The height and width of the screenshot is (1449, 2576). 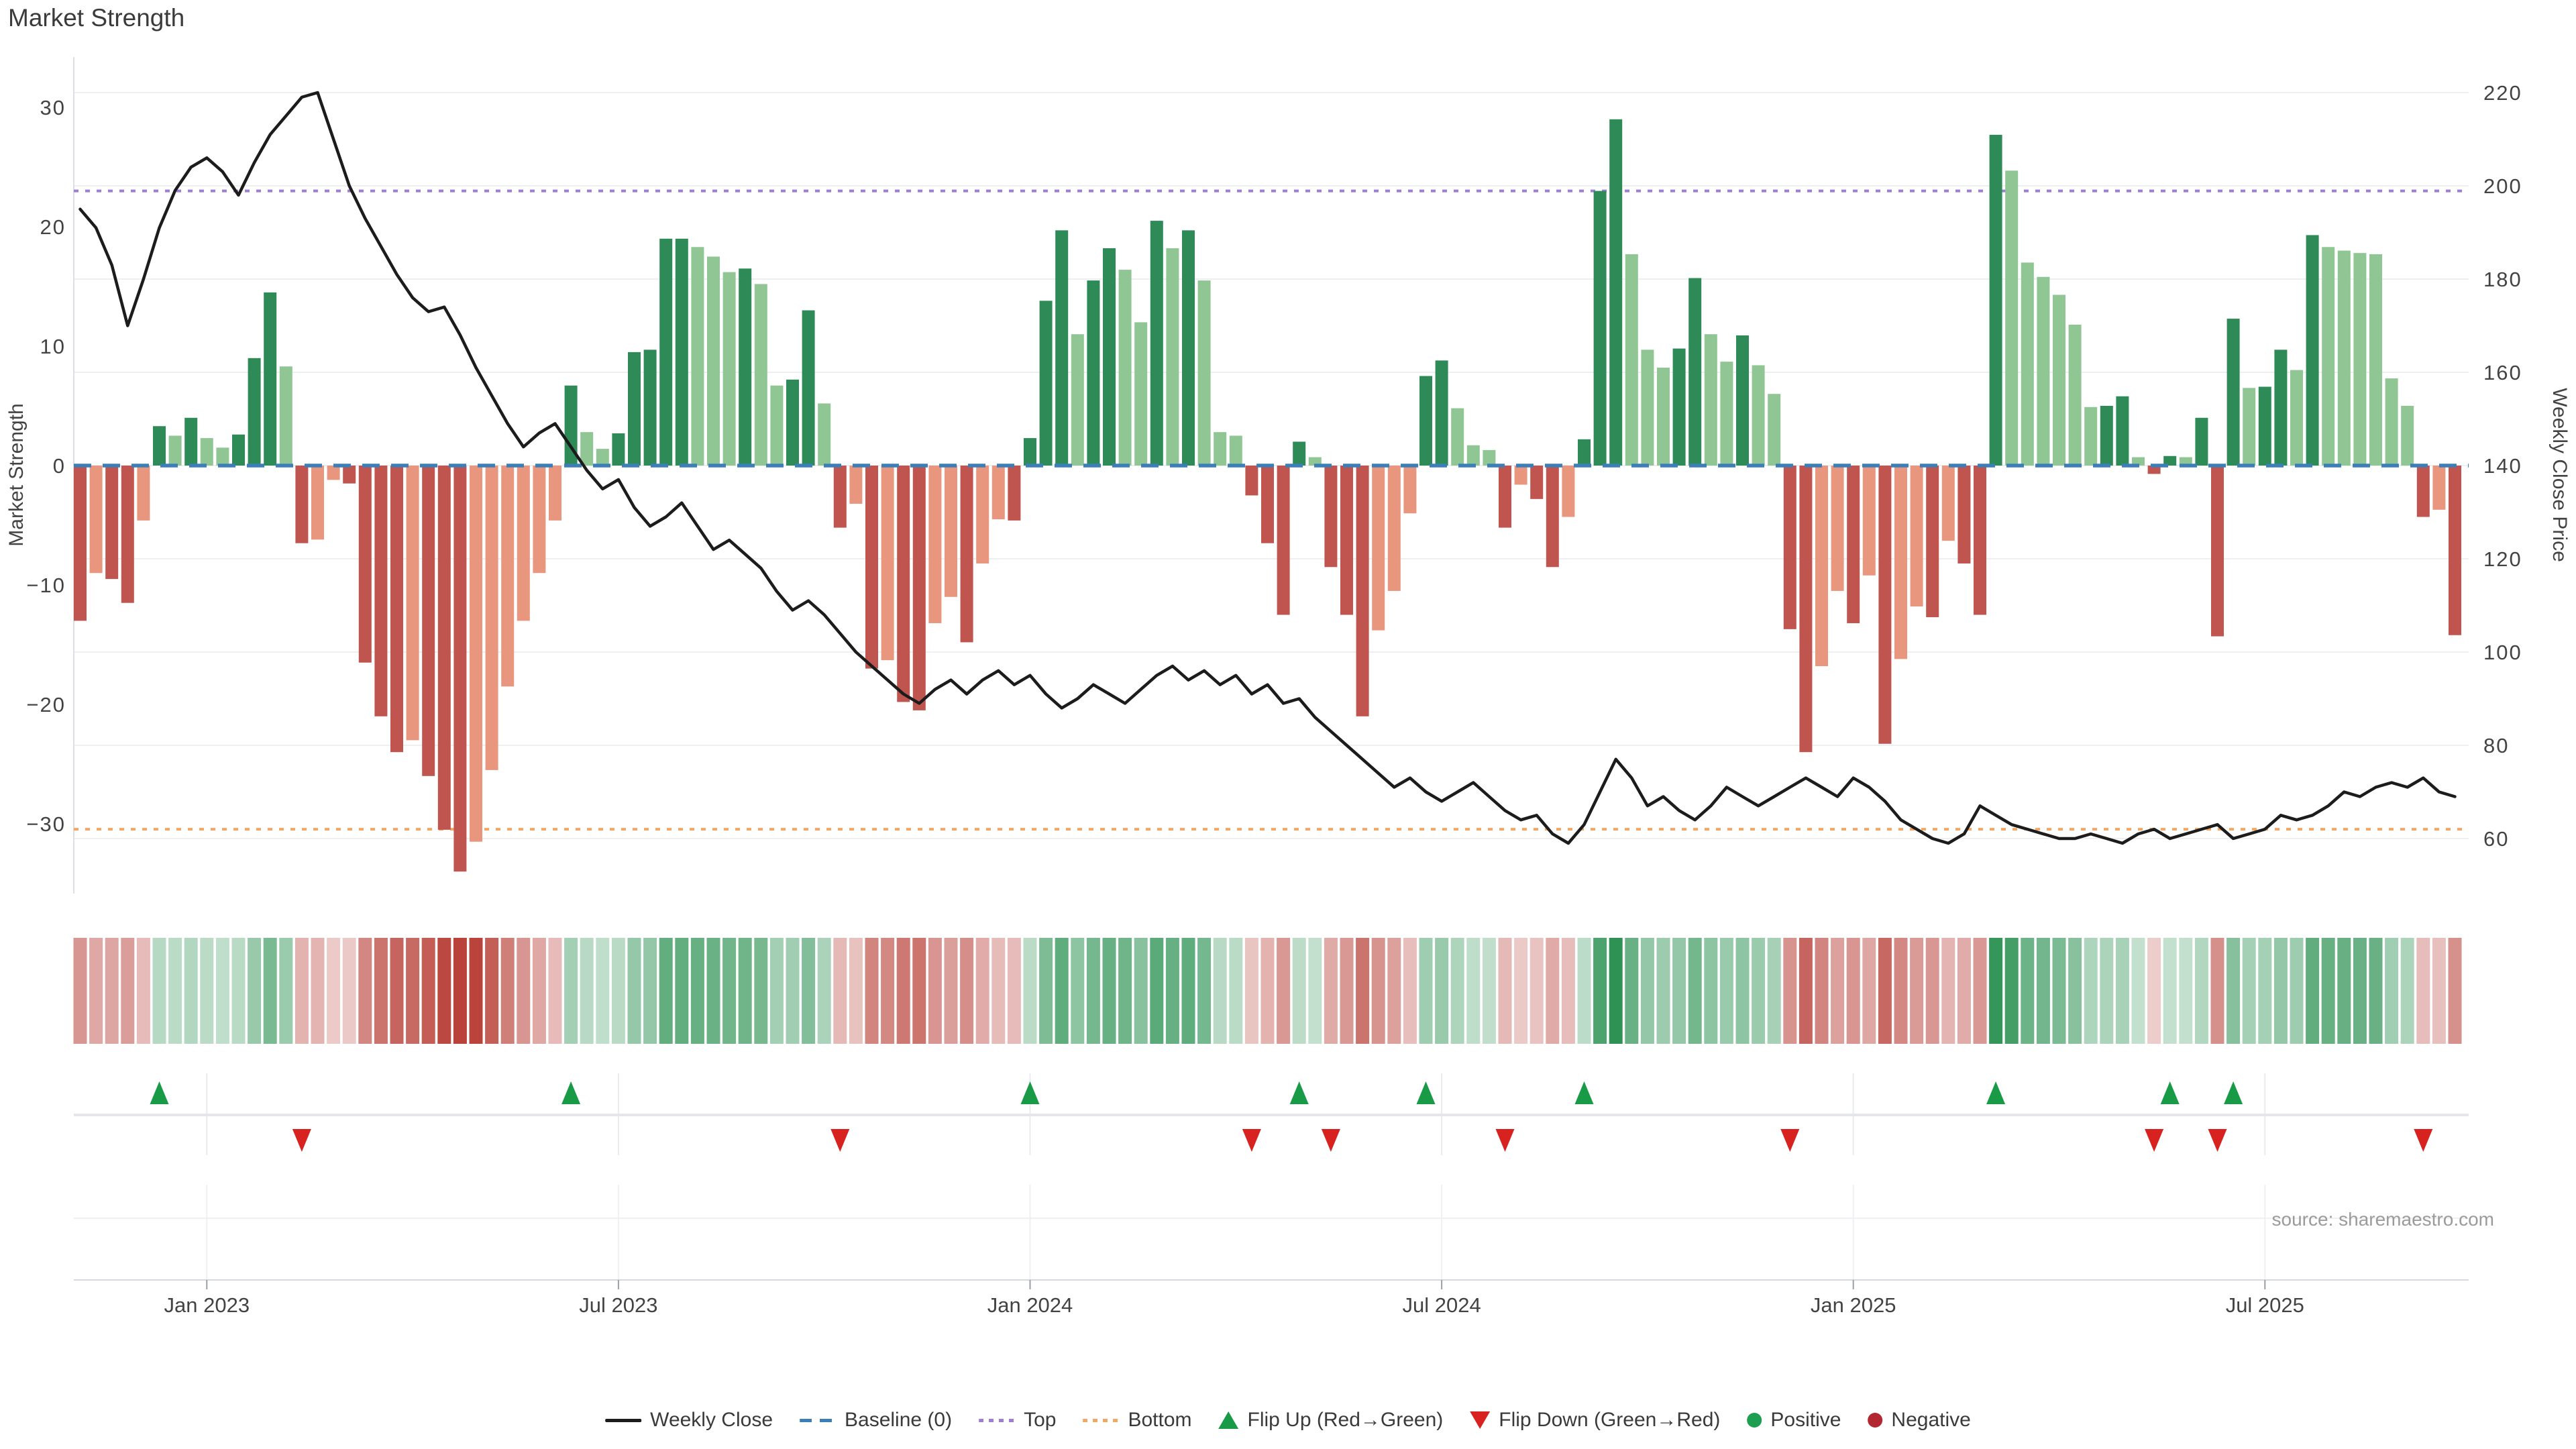 What do you see at coordinates (53, 107) in the screenshot?
I see `y-tick-label-left: 30` at bounding box center [53, 107].